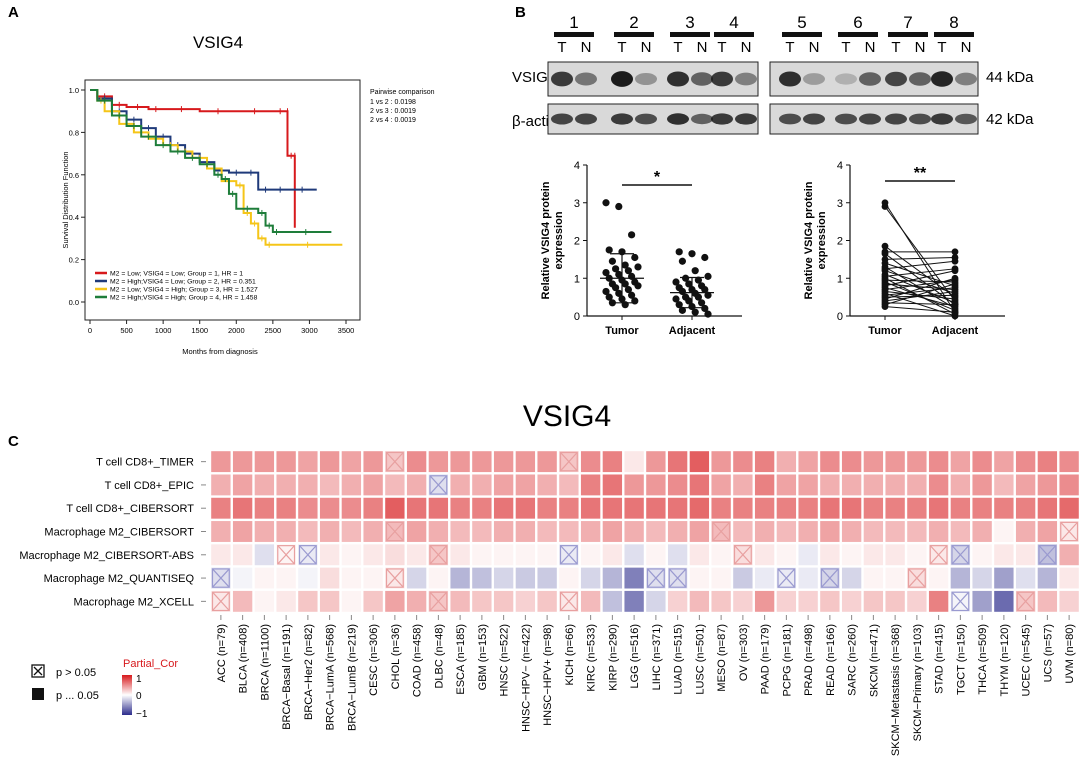 The width and height of the screenshot is (1084, 771). What do you see at coordinates (74, 302) in the screenshot?
I see `km-ytick-label-0: 0.0` at bounding box center [74, 302].